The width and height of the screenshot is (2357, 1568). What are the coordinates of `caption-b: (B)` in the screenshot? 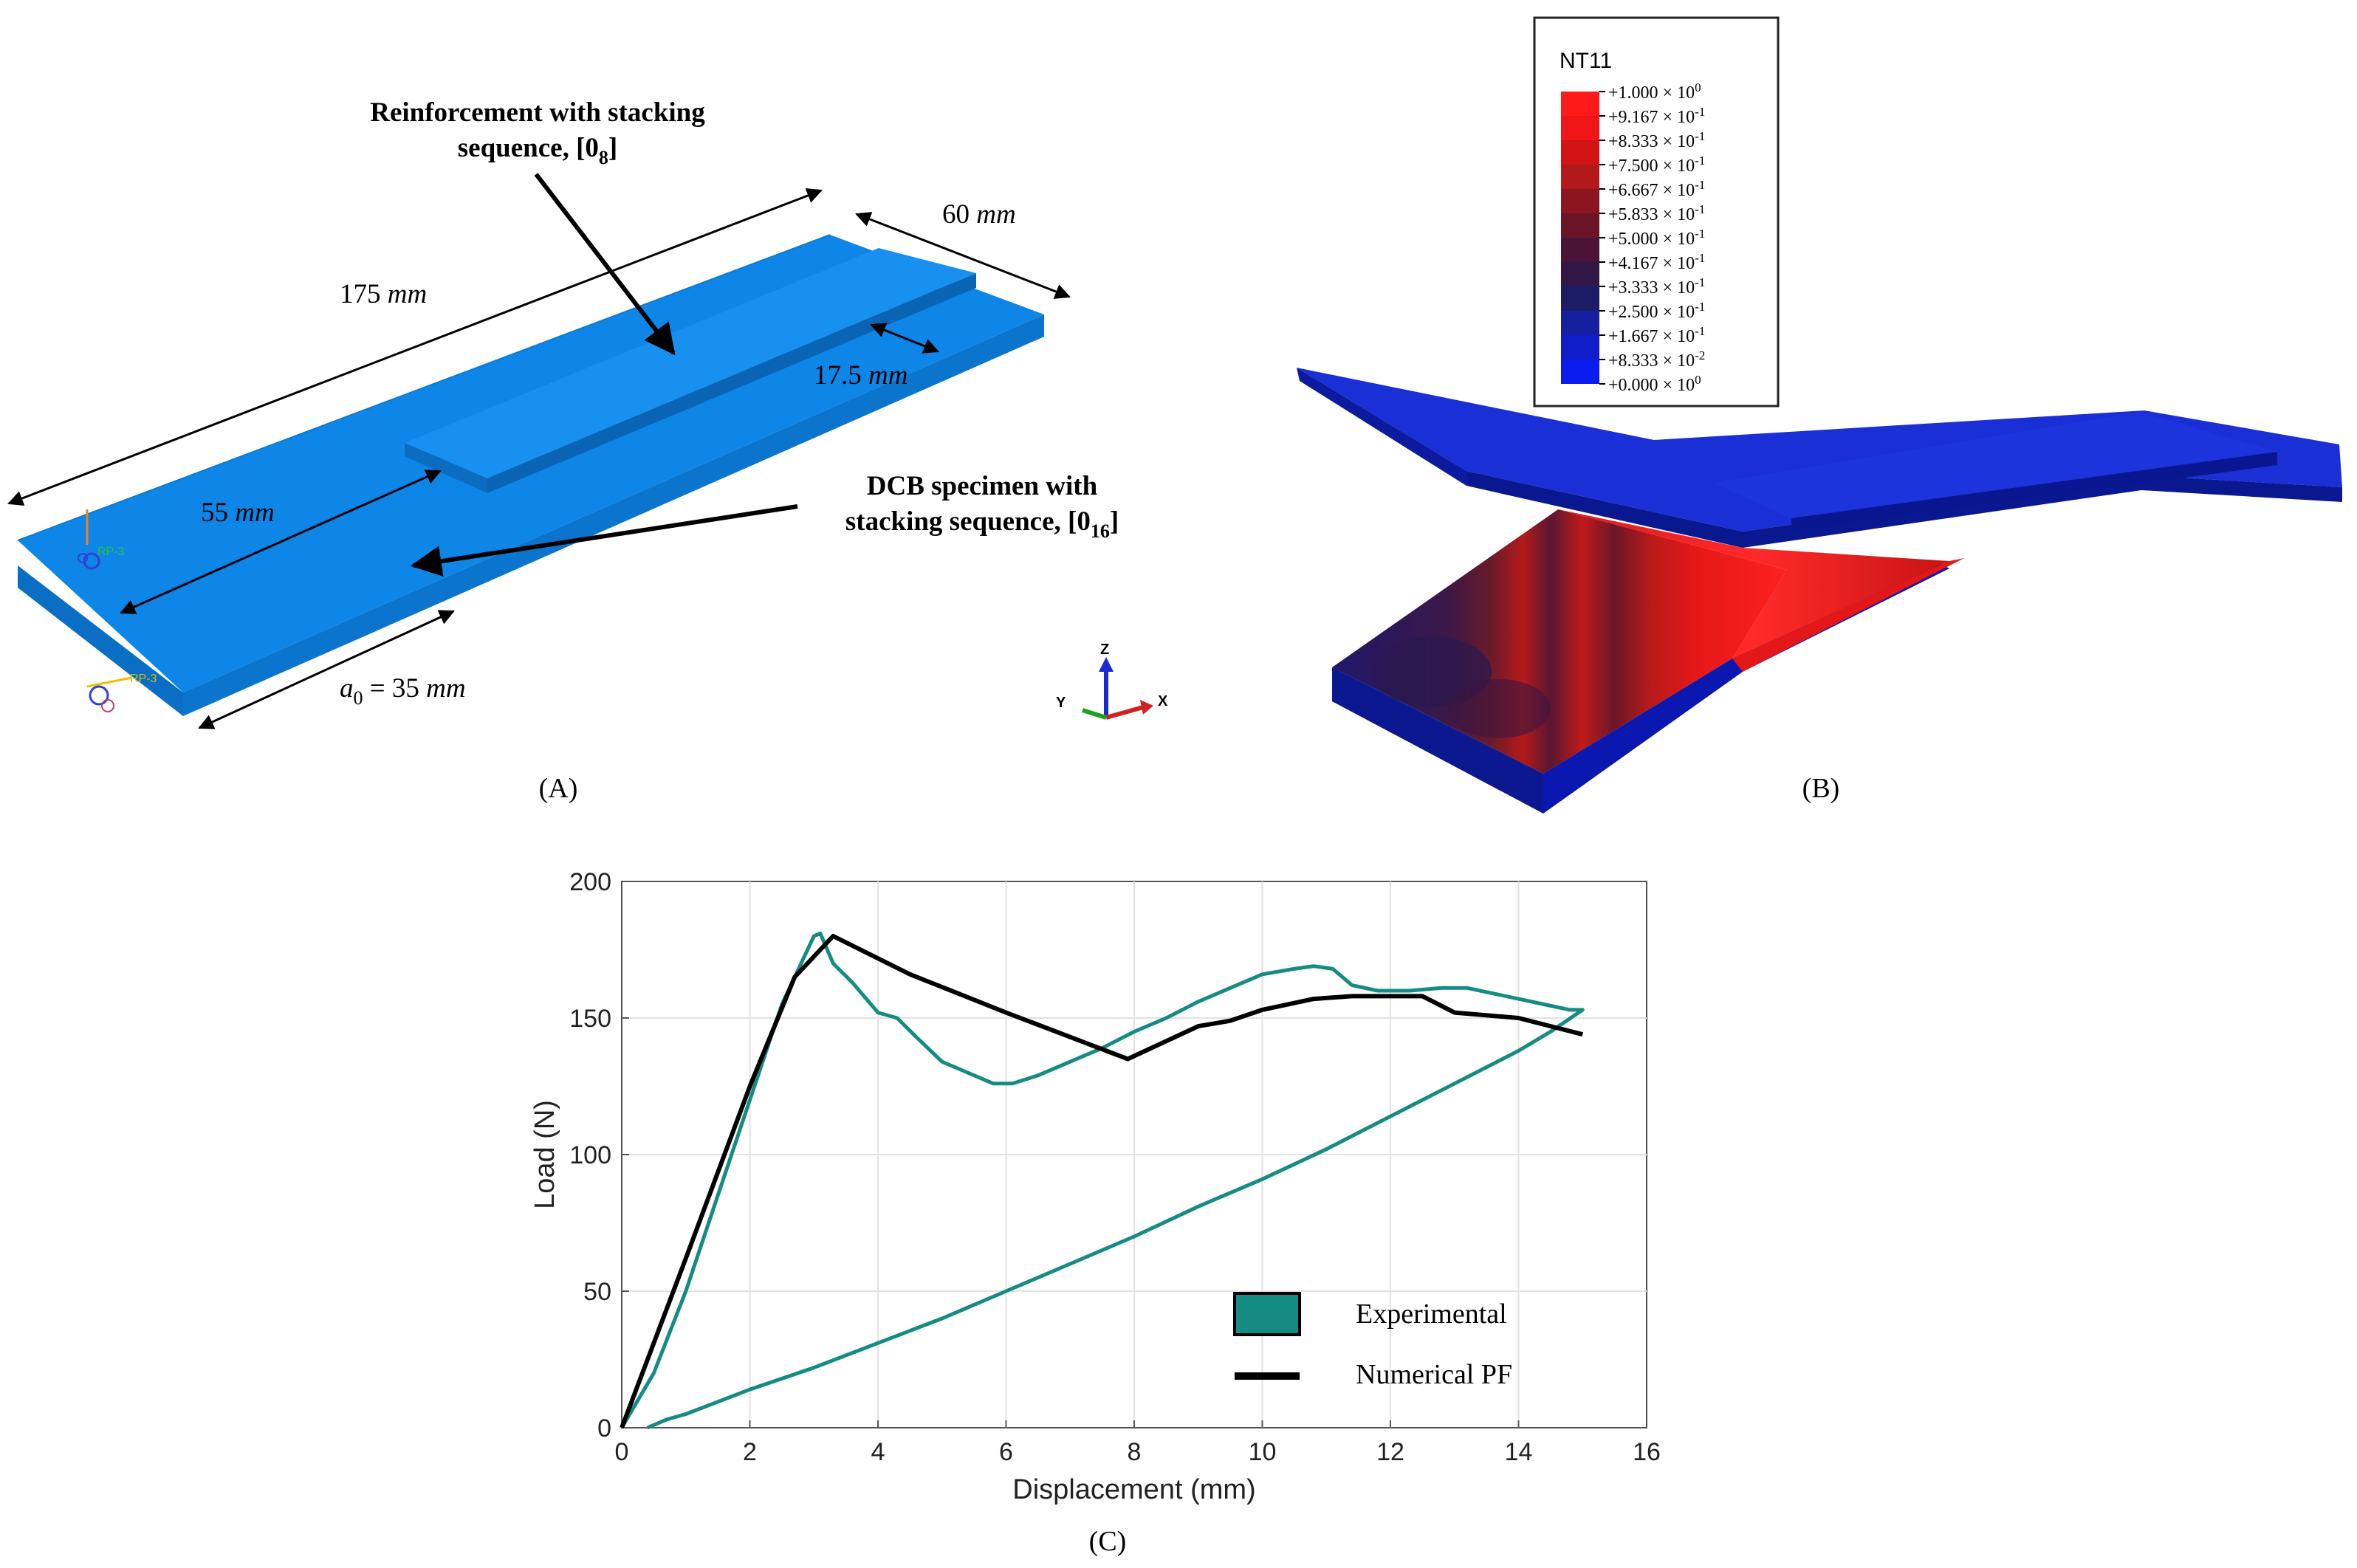 It's located at (1821, 788).